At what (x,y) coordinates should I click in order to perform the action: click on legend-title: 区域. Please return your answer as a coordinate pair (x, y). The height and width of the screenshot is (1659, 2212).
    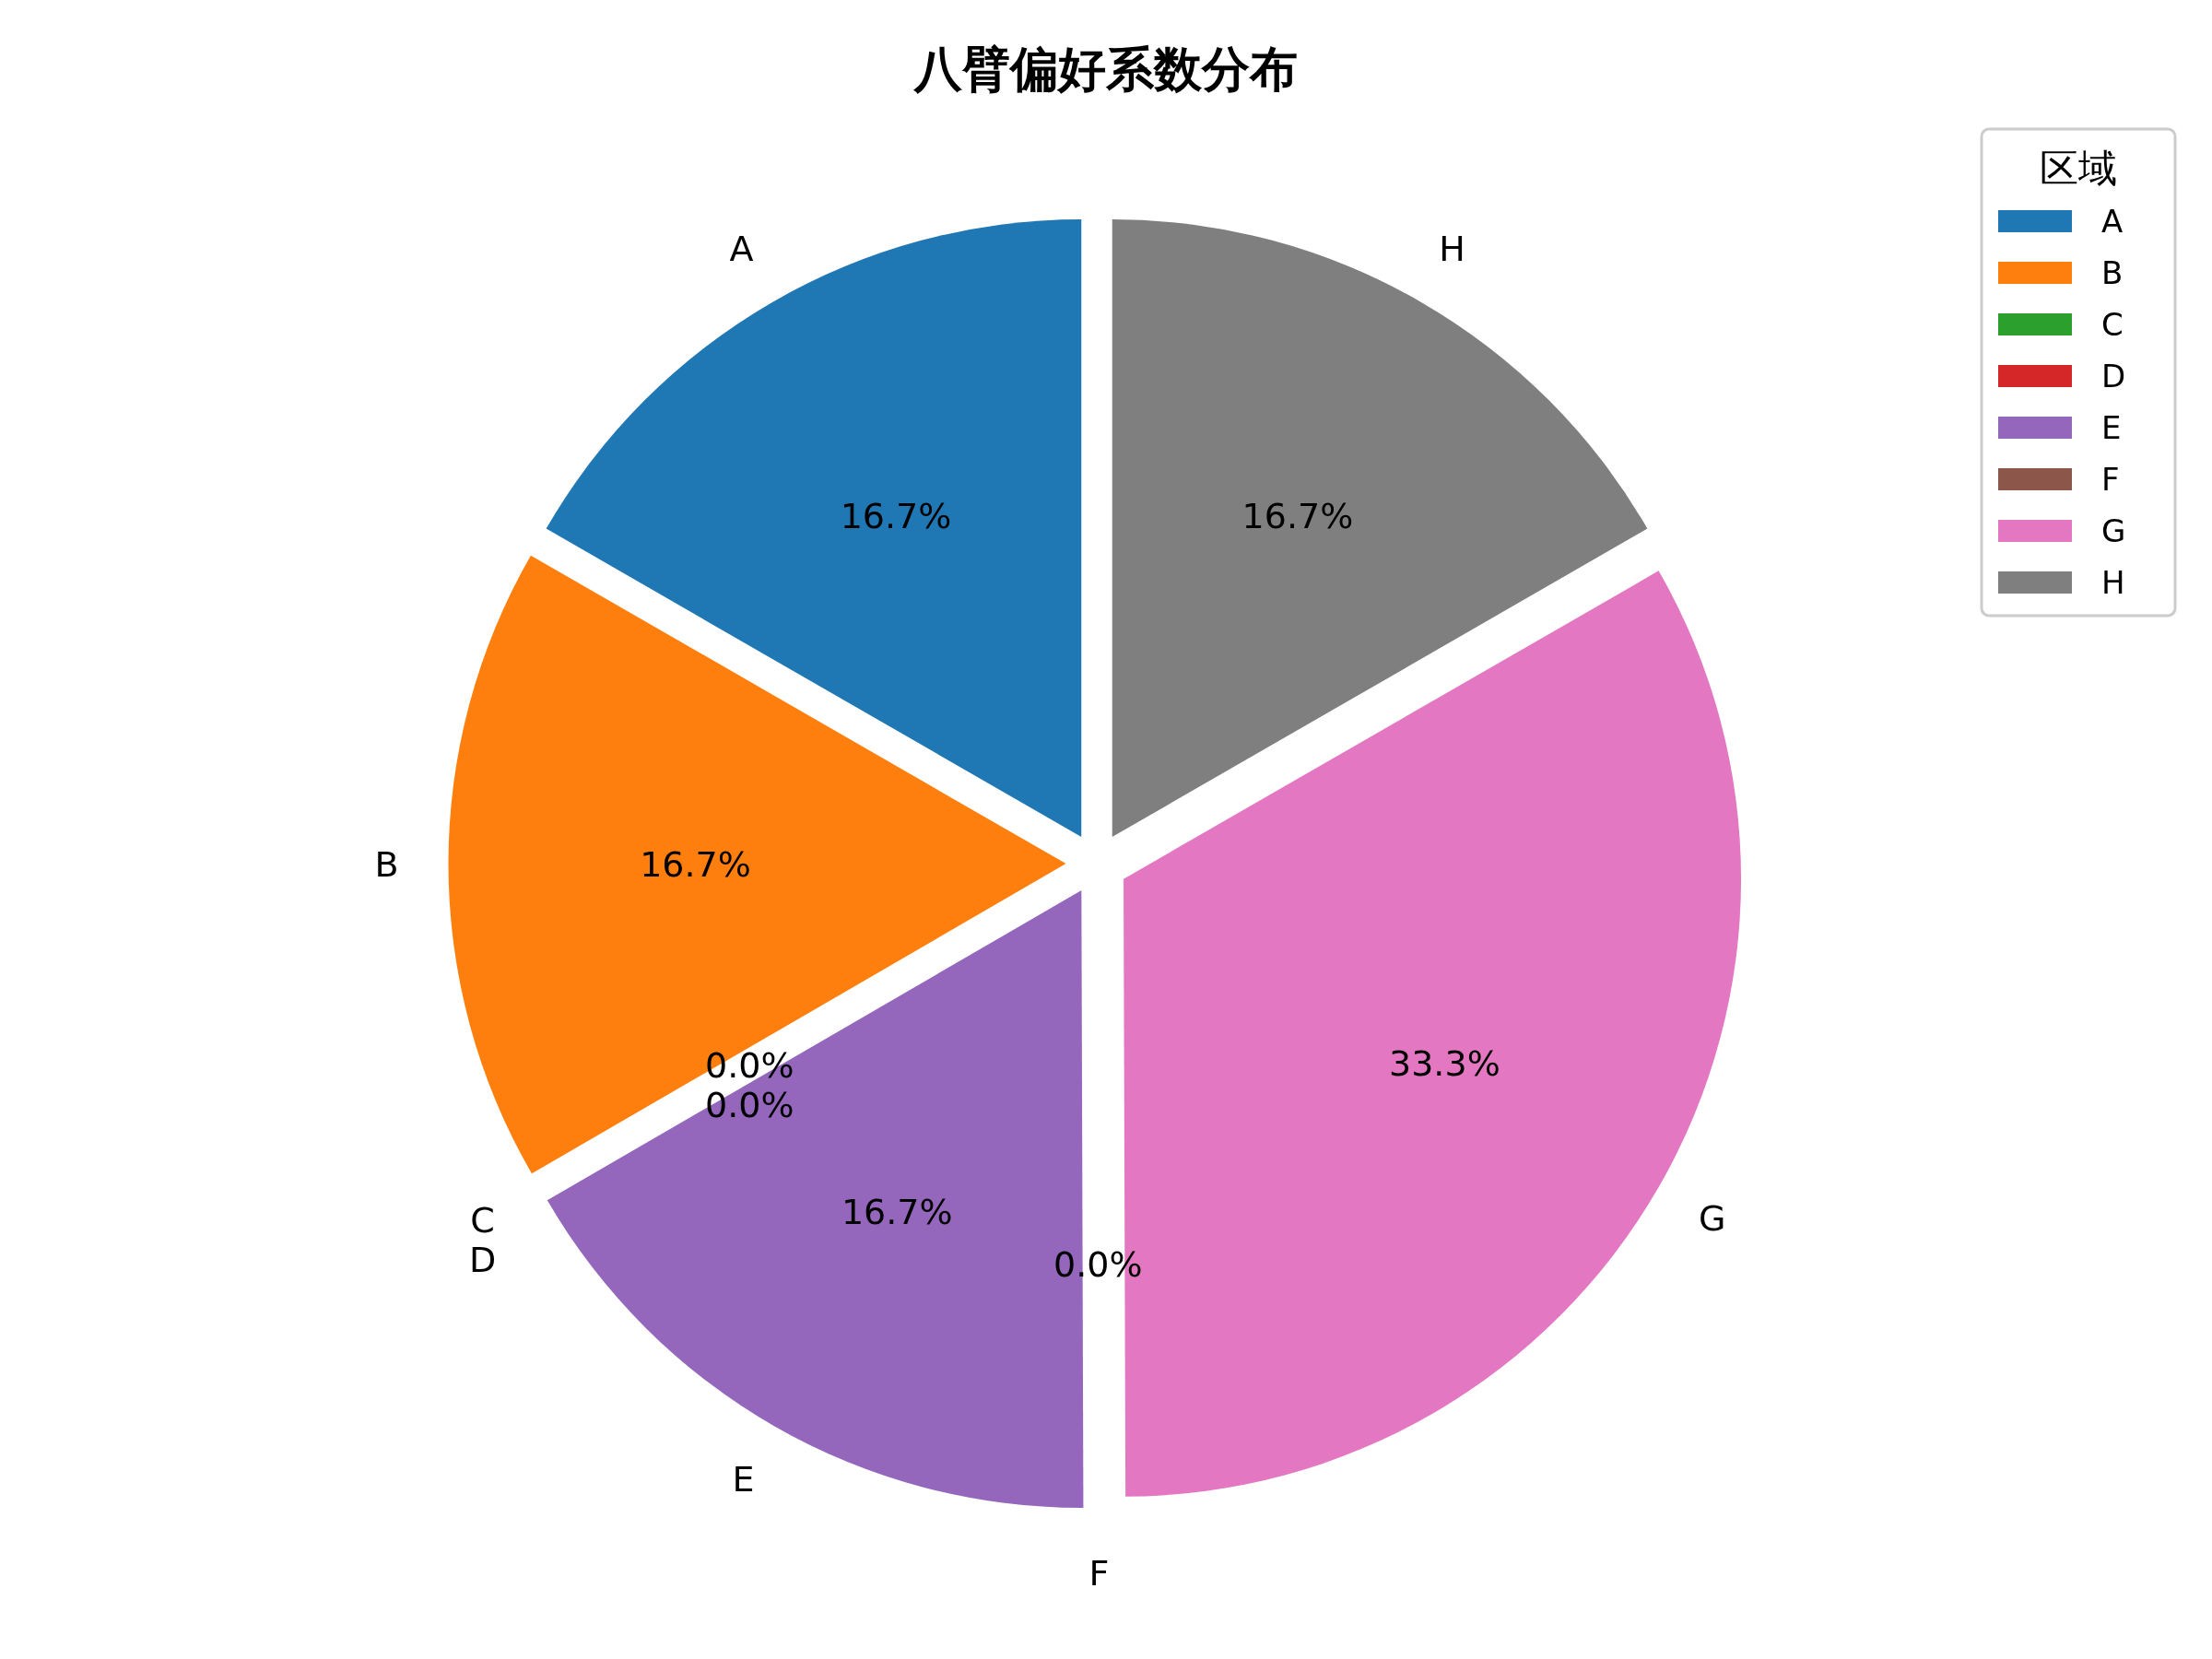
    Looking at the image, I should click on (2078, 168).